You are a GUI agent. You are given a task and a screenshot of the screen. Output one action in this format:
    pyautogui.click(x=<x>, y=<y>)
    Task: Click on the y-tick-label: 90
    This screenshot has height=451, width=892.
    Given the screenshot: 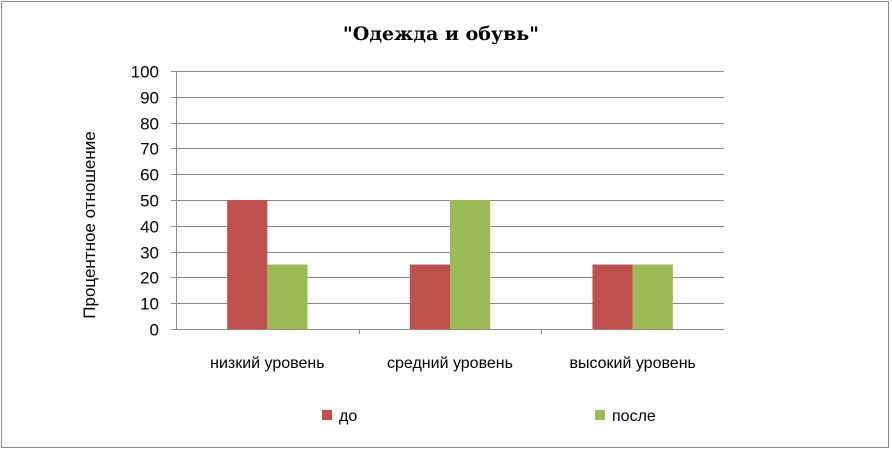 What is the action you would take?
    pyautogui.click(x=149, y=98)
    